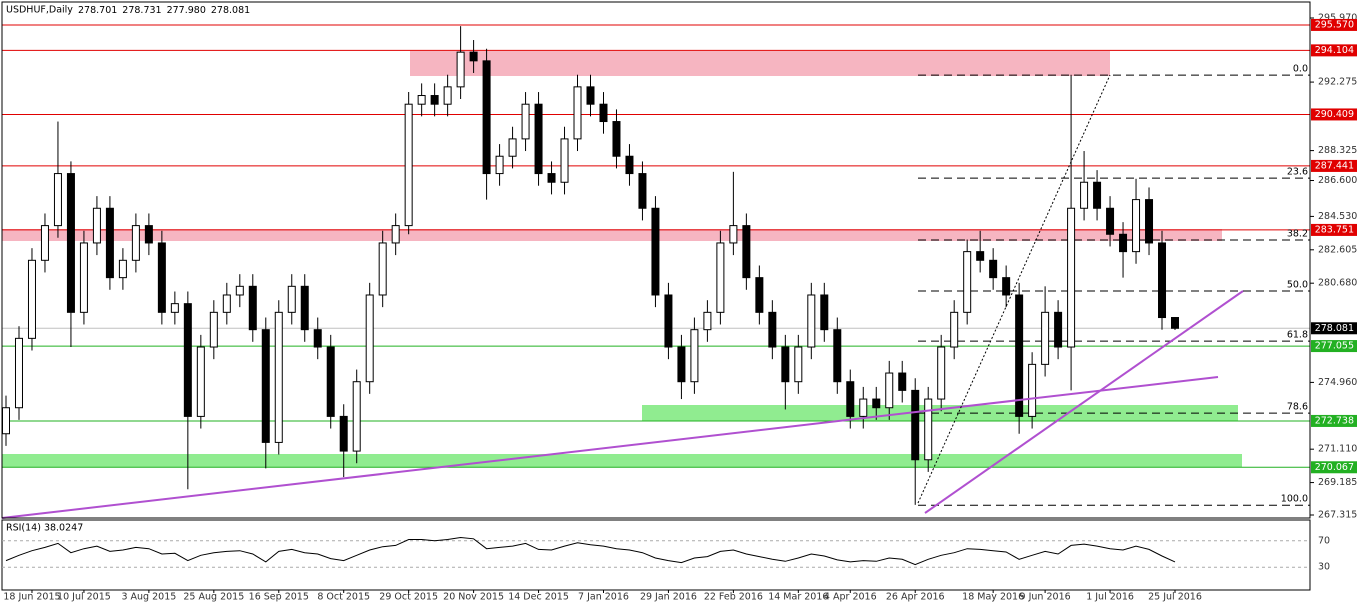  Describe the element at coordinates (141, 10) in the screenshot. I see `header-value: 278.731` at that location.